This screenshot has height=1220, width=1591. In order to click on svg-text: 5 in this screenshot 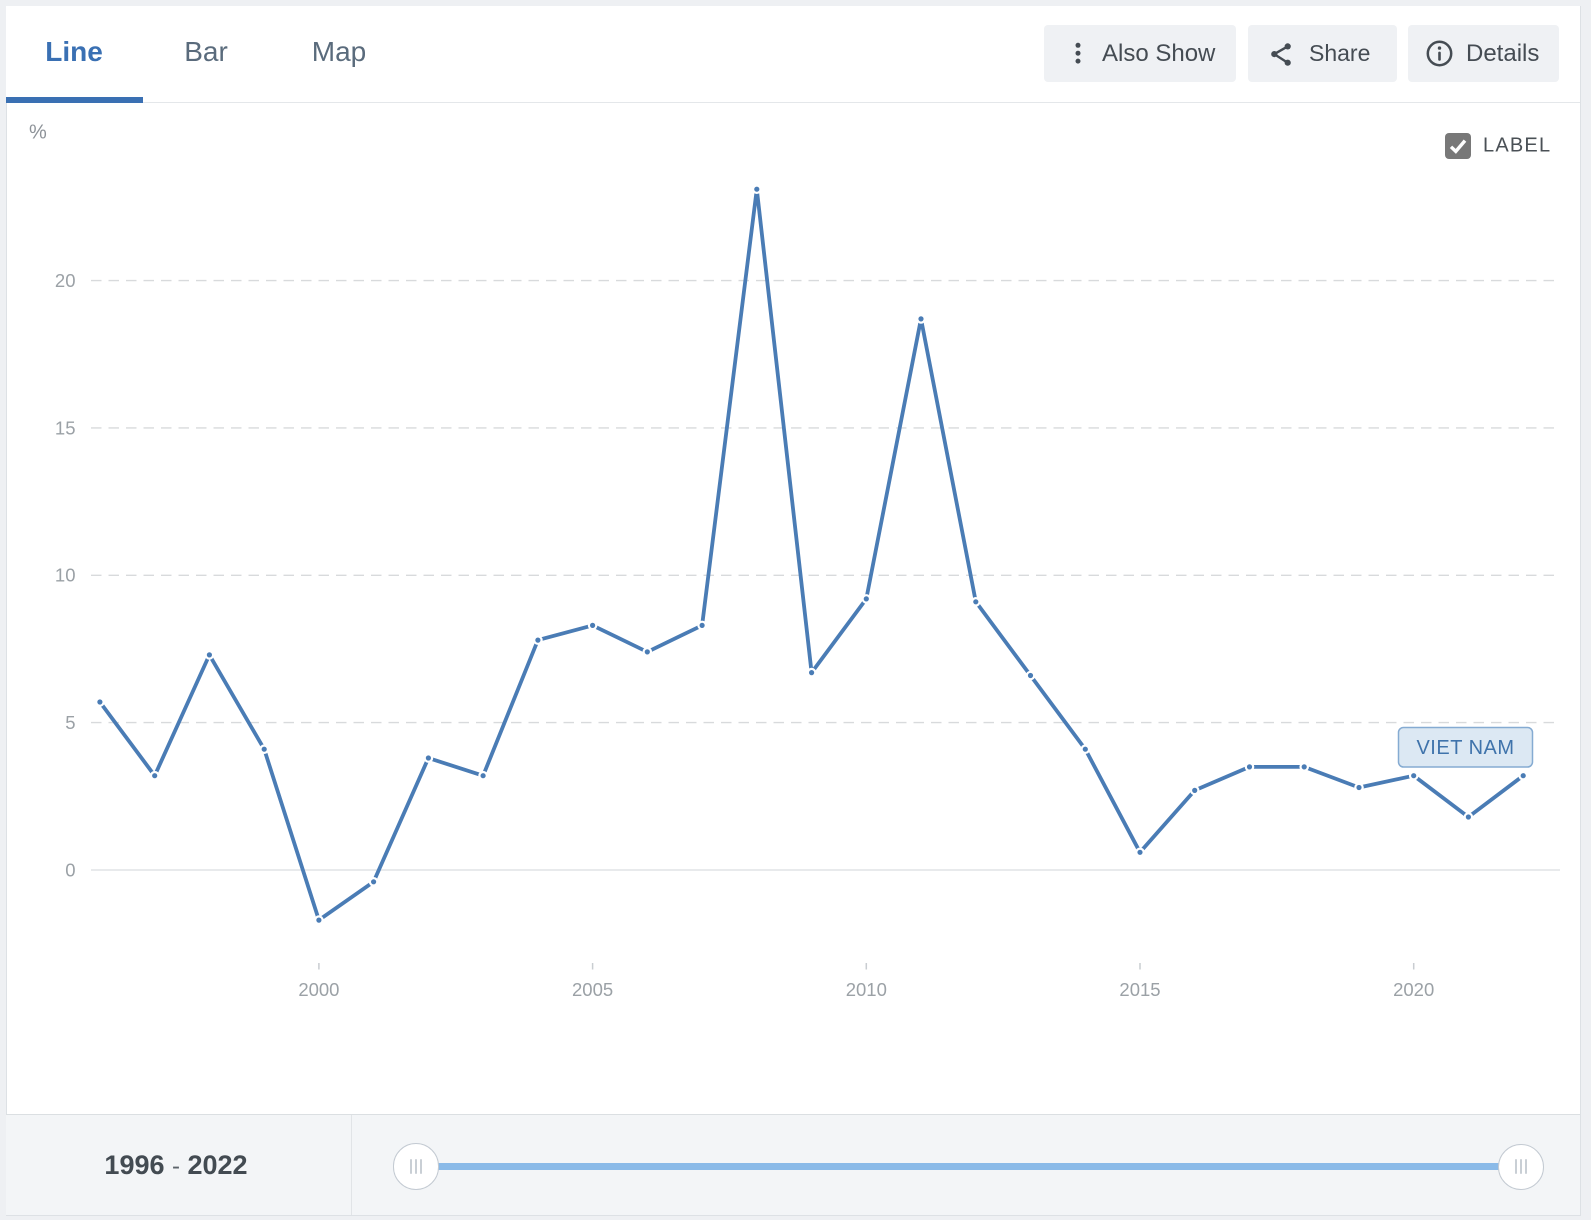, I will do `click(70, 722)`.